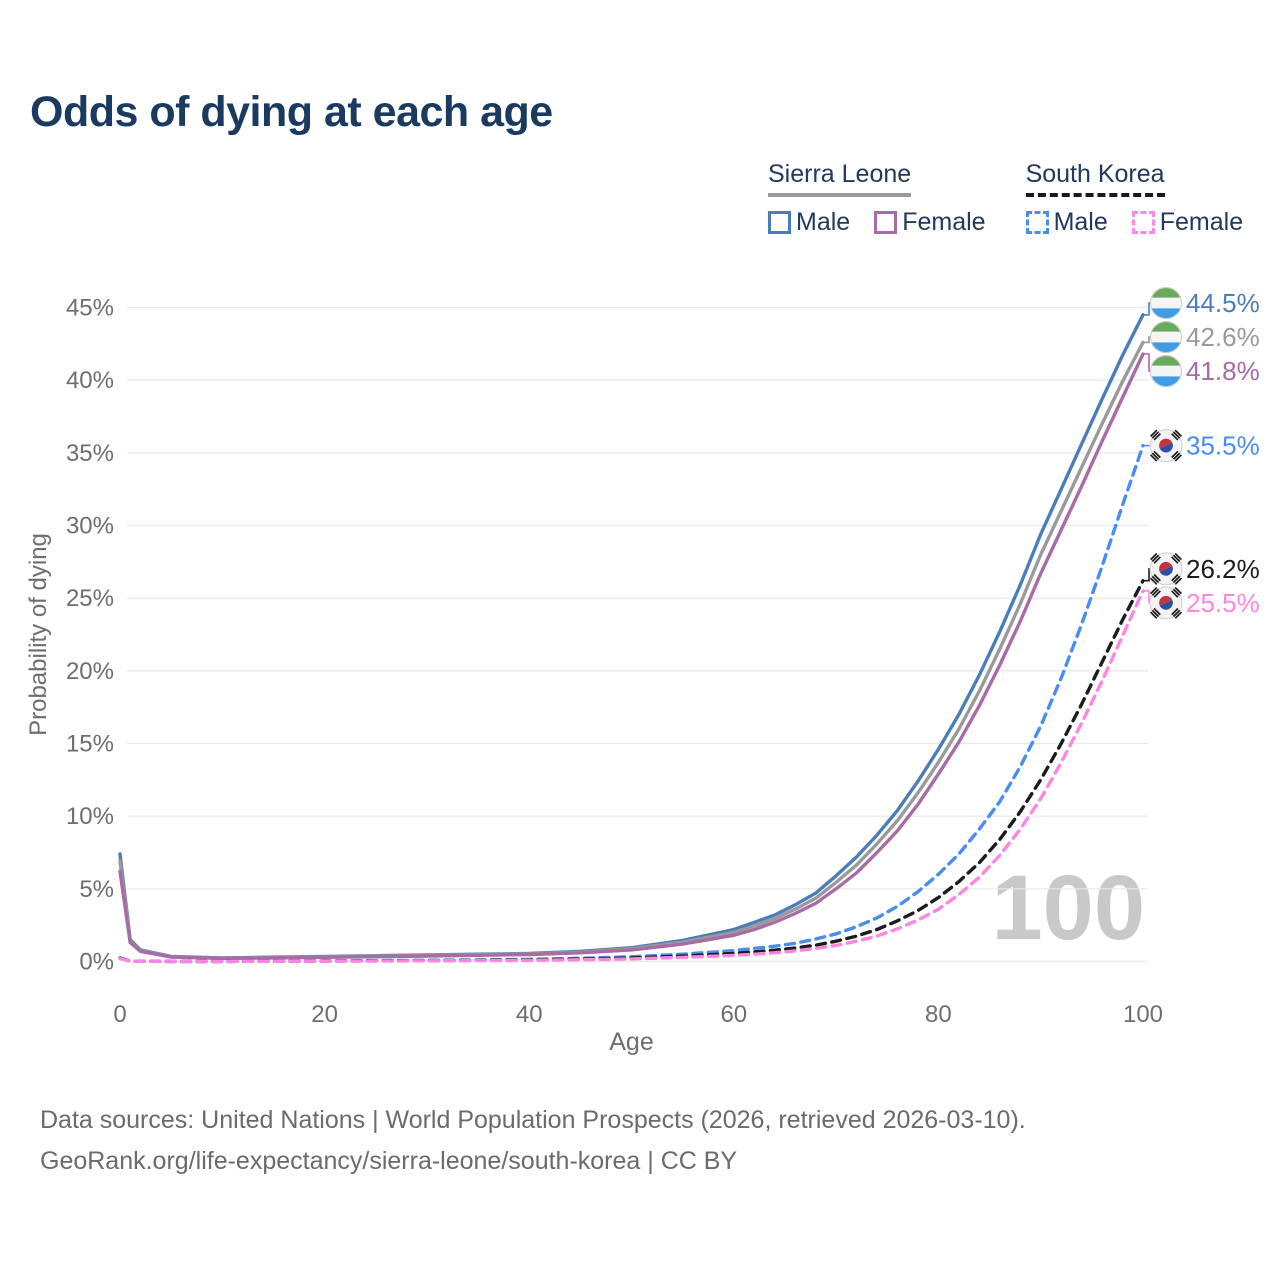 This screenshot has width=1280, height=1280. Describe the element at coordinates (90, 453) in the screenshot. I see `y-tick-label: 35%` at that location.